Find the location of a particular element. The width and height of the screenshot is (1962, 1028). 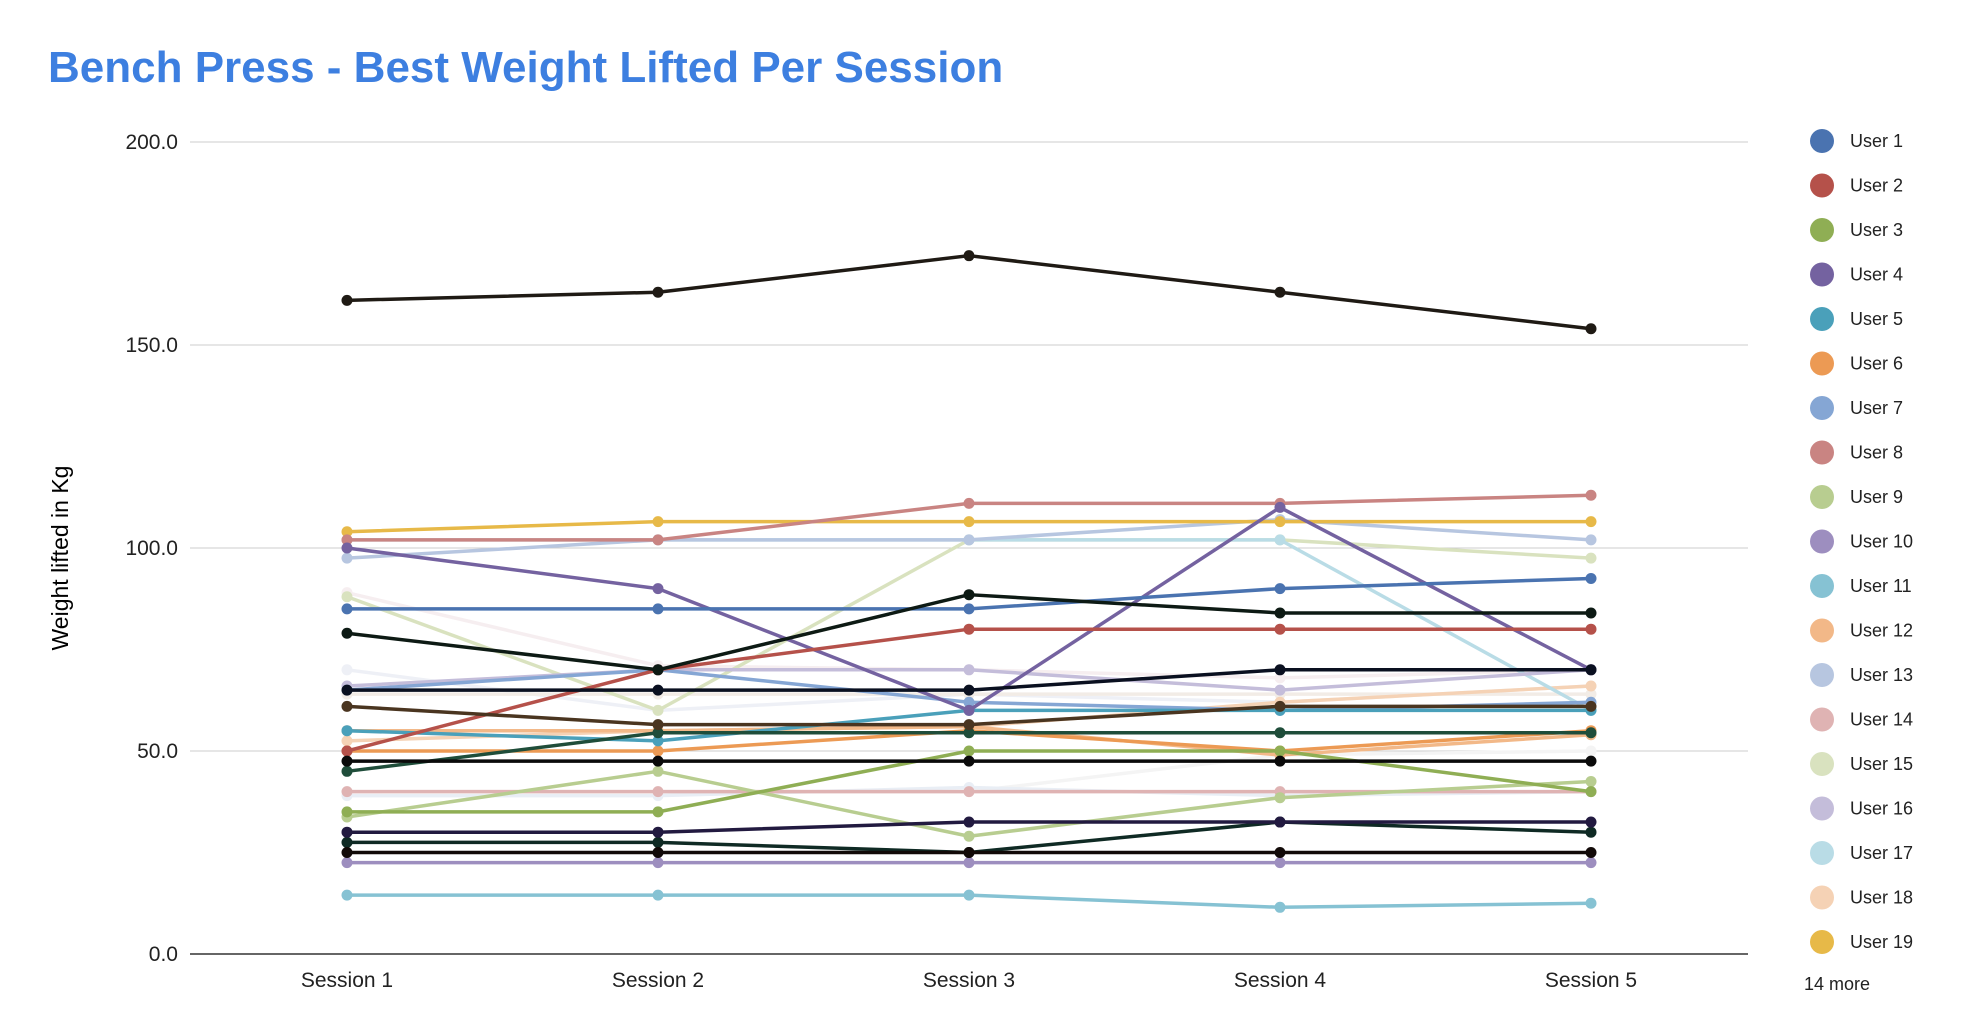

legend-item: User 8 is located at coordinates (1856, 452).